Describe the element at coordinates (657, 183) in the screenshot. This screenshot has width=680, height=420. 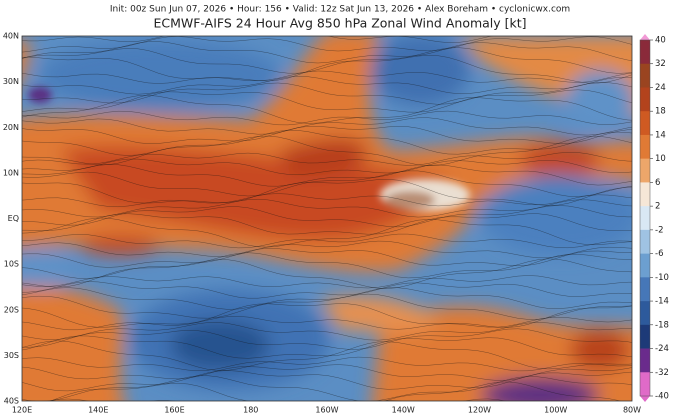
I see `colorbar-label: 6` at that location.